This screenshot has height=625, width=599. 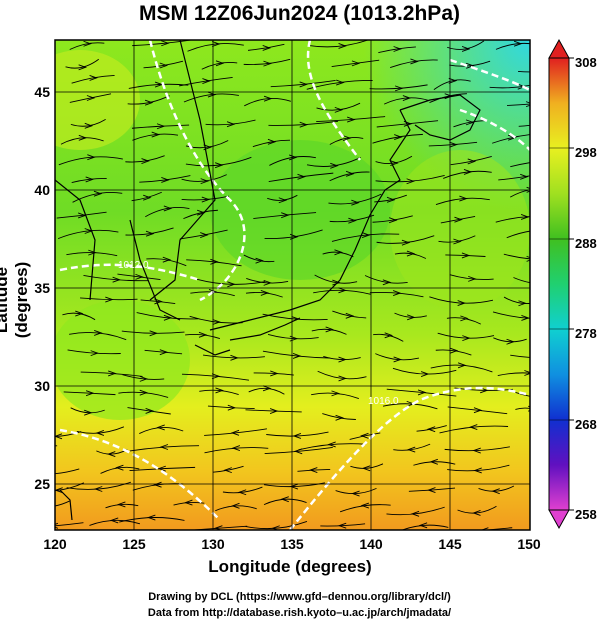 I want to click on colorbar-tick-label: 268, so click(x=586, y=424).